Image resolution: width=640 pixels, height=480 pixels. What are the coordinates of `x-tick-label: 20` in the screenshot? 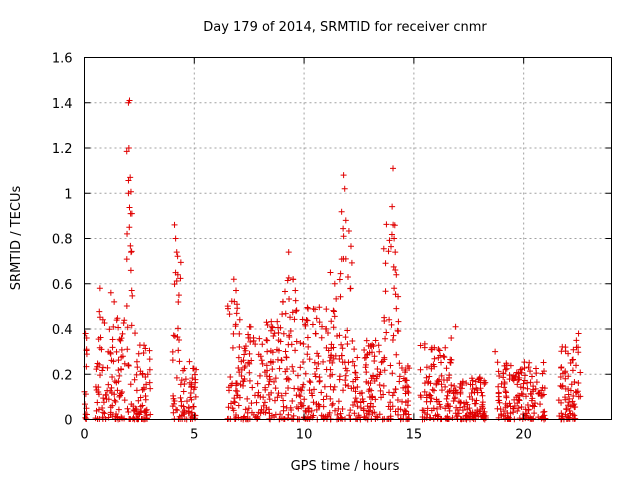 It's located at (523, 435).